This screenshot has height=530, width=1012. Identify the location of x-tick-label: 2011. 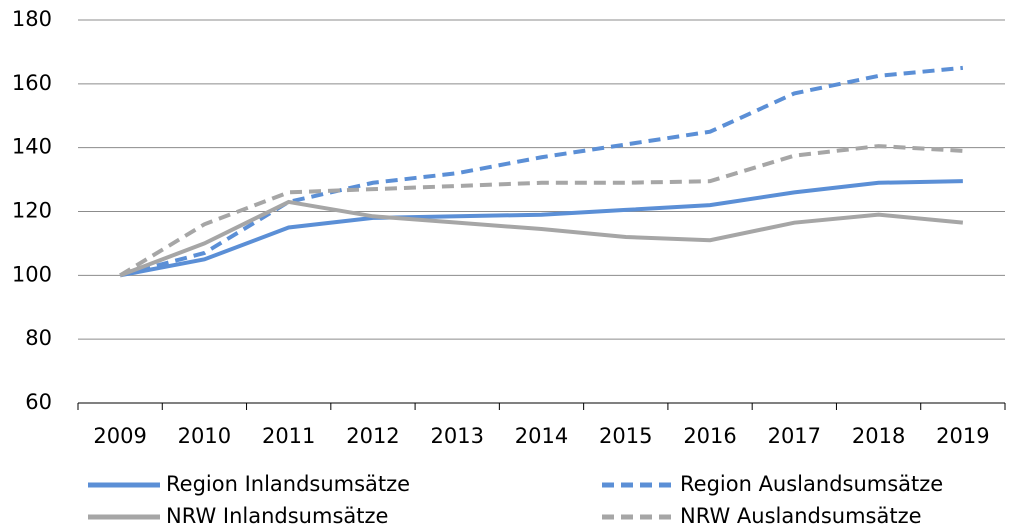
(288, 436).